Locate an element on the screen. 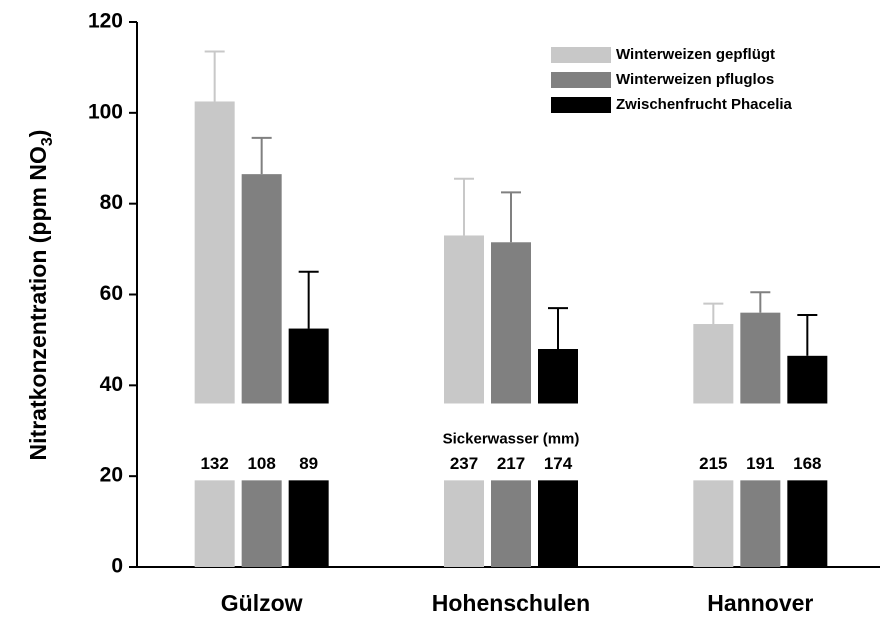  y-axis-label: Nitratkonzentration (ppm NO3) is located at coordinates (40, 295).